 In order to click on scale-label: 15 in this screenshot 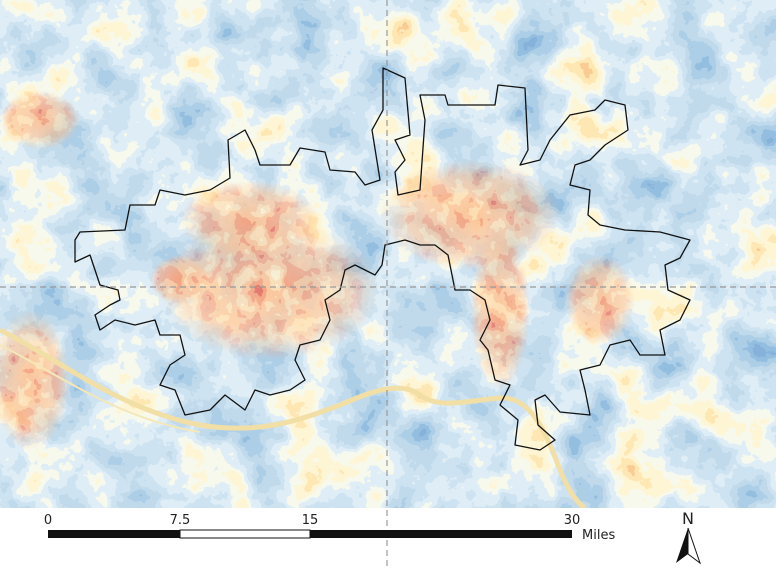, I will do `click(310, 520)`.